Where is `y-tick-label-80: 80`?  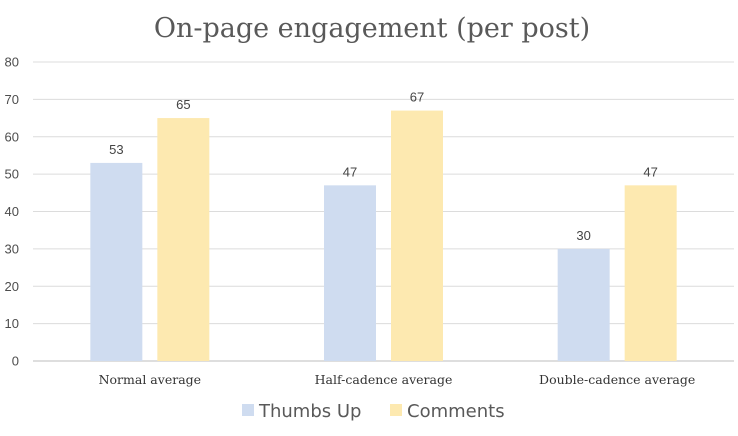
y-tick-label-80: 80 is located at coordinates (12, 62).